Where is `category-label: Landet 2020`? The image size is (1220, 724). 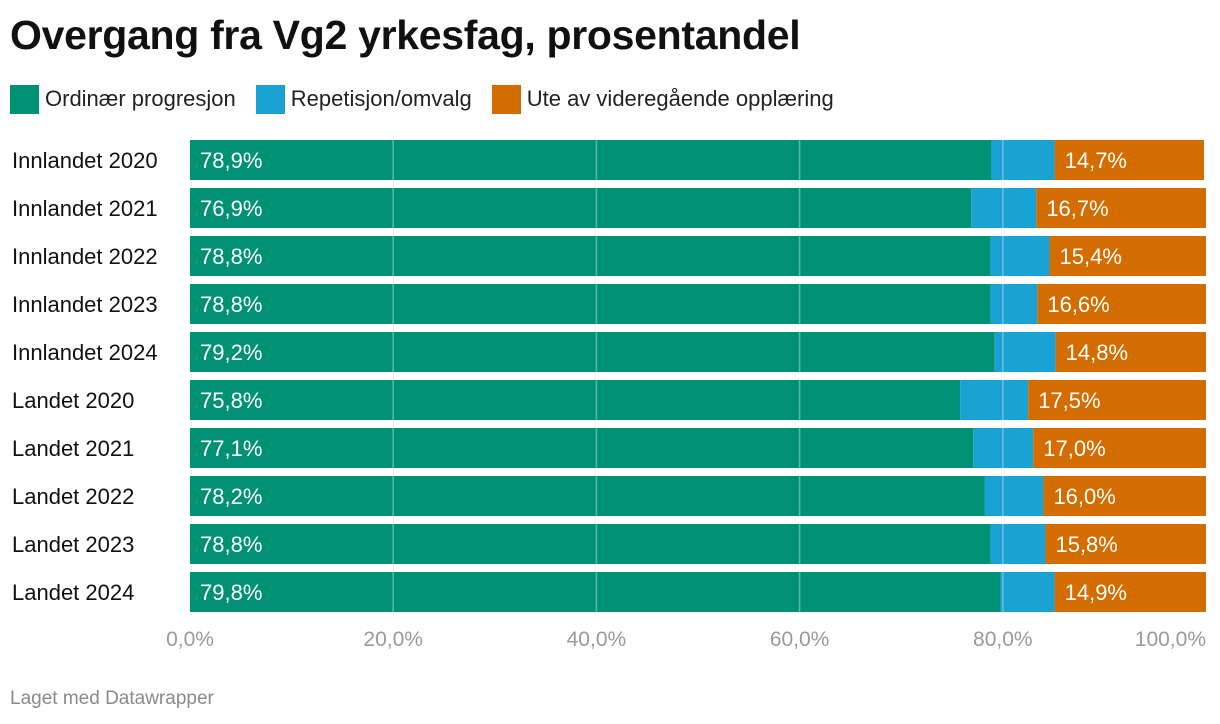 category-label: Landet 2020 is located at coordinates (73, 400).